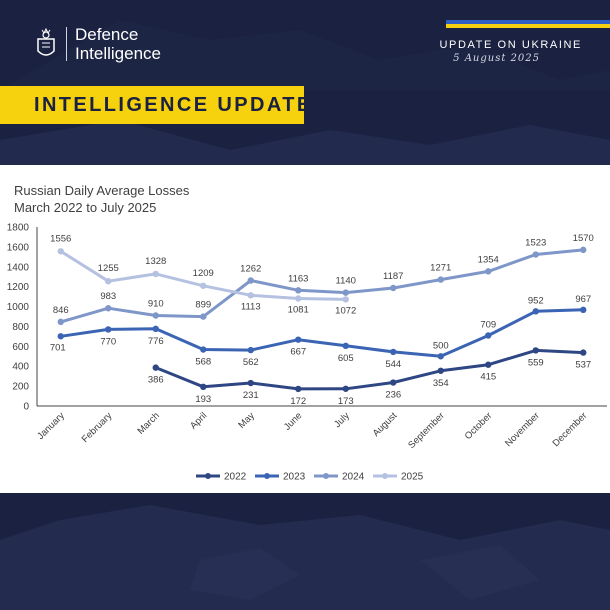  I want to click on data-label-2025: 1209, so click(203, 273).